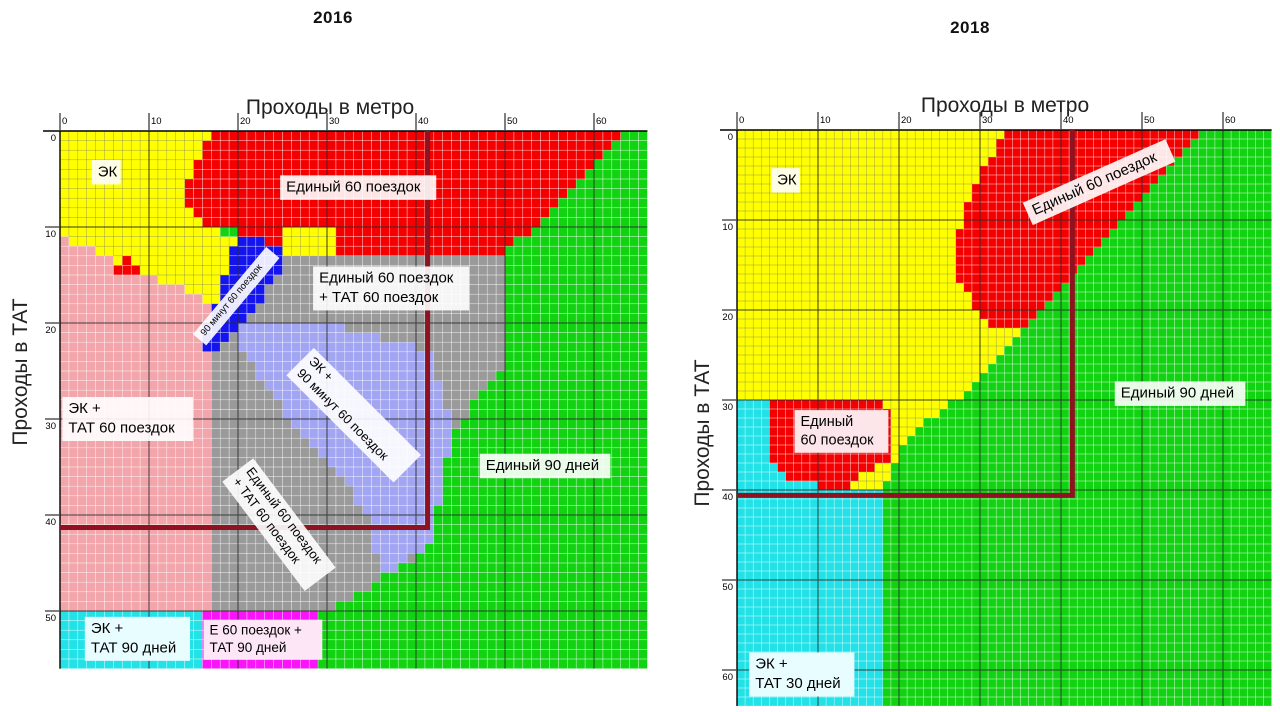 The width and height of the screenshot is (1280, 712). What do you see at coordinates (121, 428) in the screenshot?
I see `svg-text: ТАТ 60 поездок` at bounding box center [121, 428].